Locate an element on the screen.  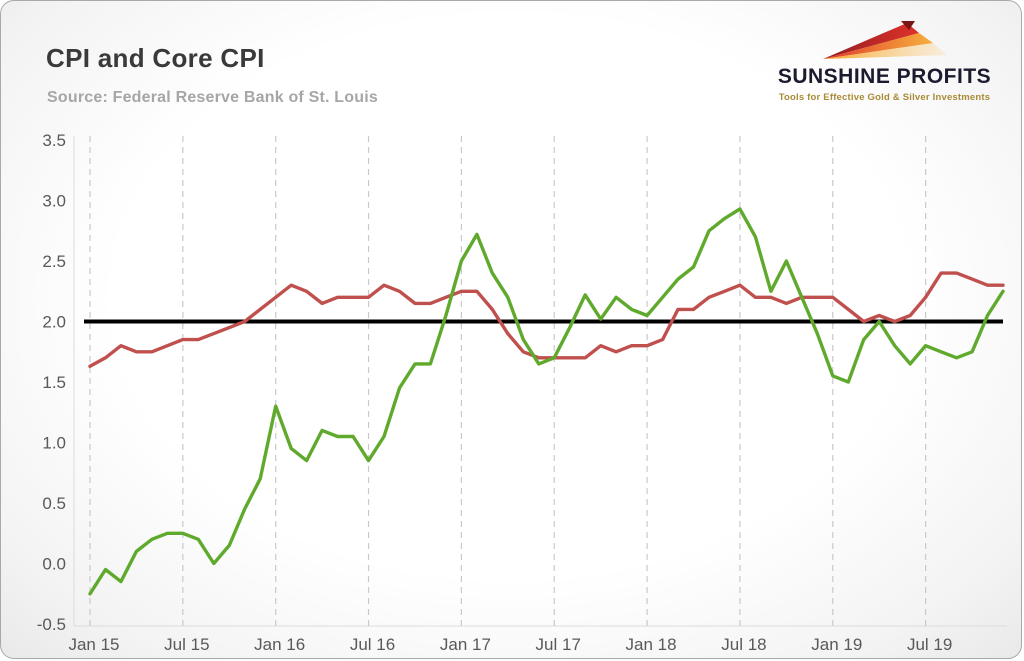
logo-arrows-icon is located at coordinates (884, 40).